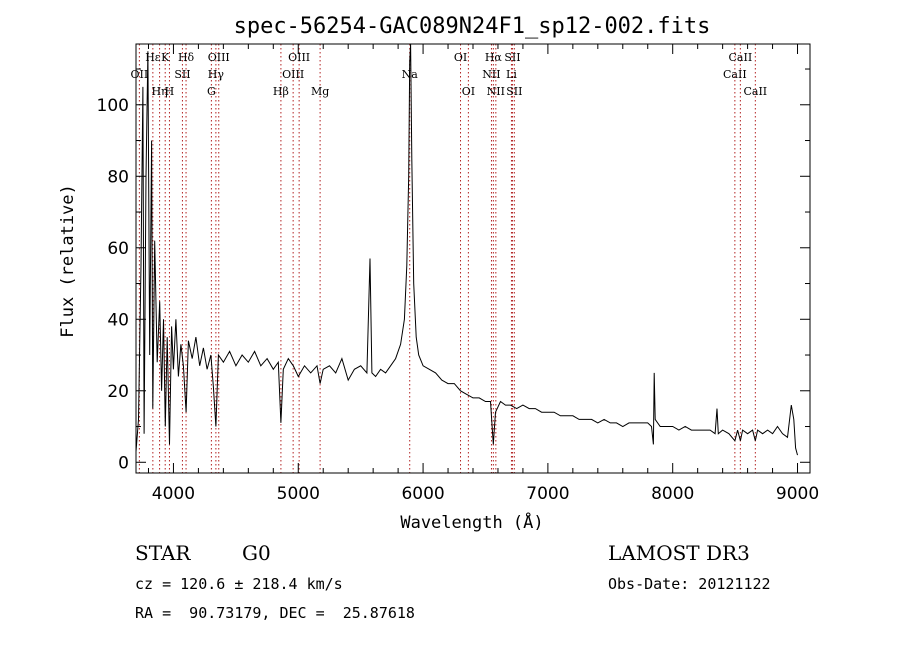 The width and height of the screenshot is (900, 649). I want to click on x-tick-label: 5000, so click(298, 494).